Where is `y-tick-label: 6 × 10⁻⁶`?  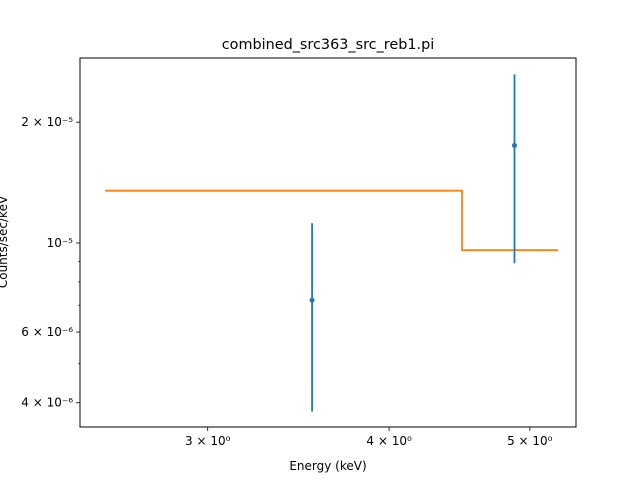 y-tick-label: 6 × 10⁻⁶ is located at coordinates (47, 332).